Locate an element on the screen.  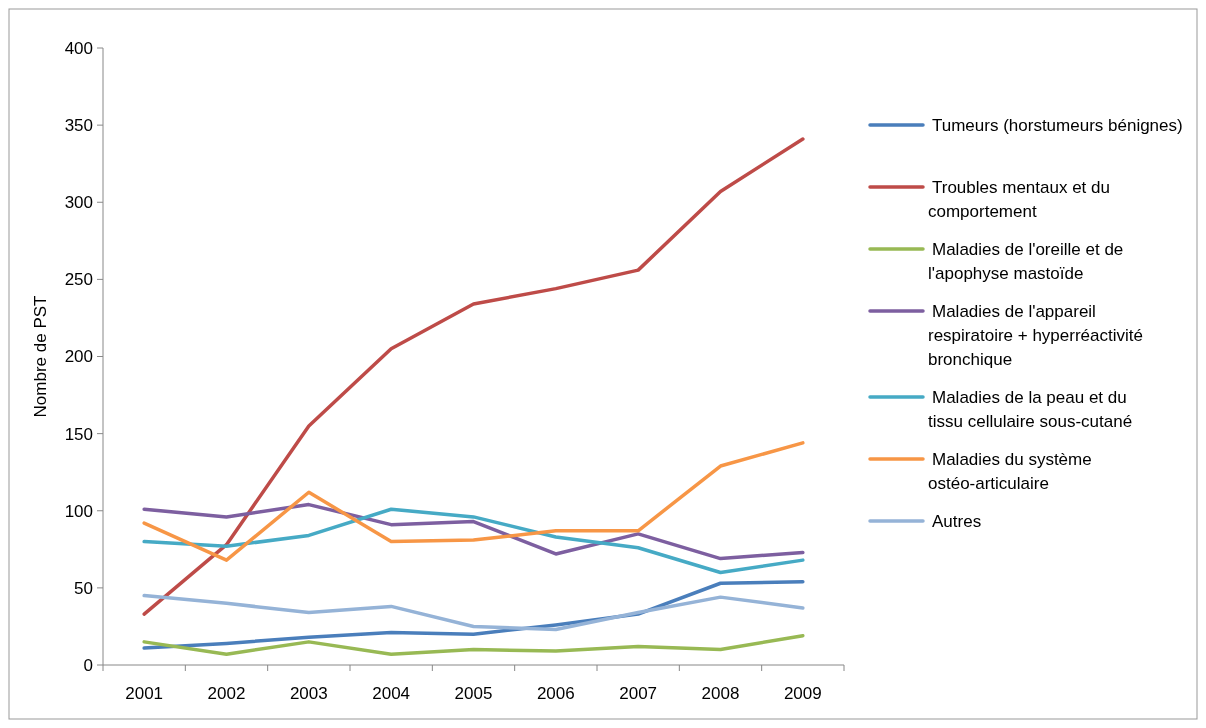
y-tick-label: 400 is located at coordinates (78, 48).